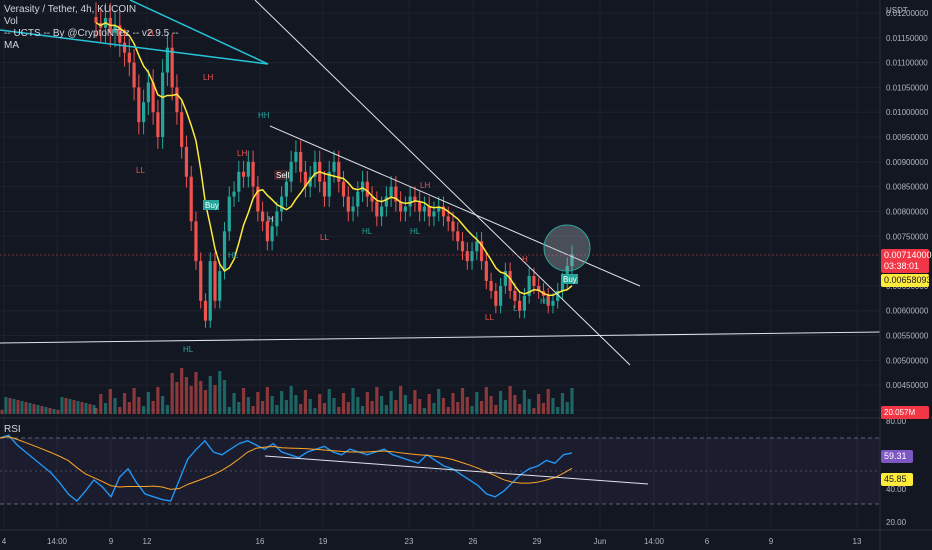  I want to click on close-price-value: 0.00714000, so click(908, 255).